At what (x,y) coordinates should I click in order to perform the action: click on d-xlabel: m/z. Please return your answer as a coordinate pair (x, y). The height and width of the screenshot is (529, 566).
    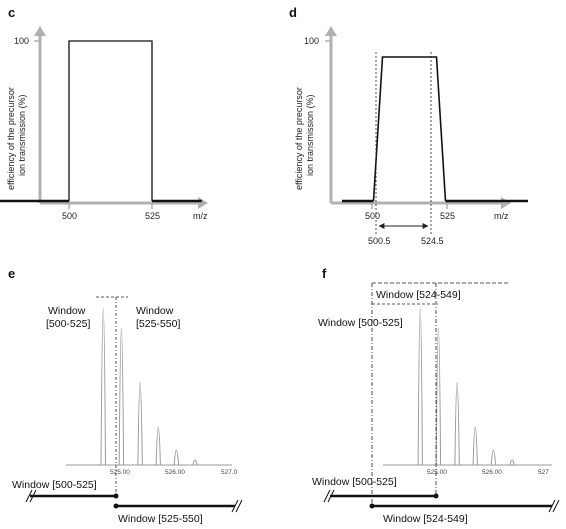
    Looking at the image, I should click on (501, 216).